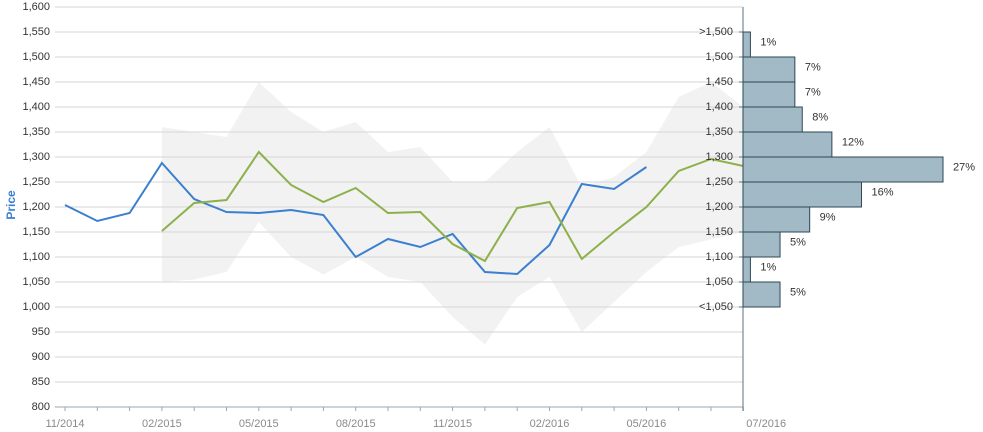 The height and width of the screenshot is (432, 983). I want to click on y-tick-label: 1,150, so click(36, 232).